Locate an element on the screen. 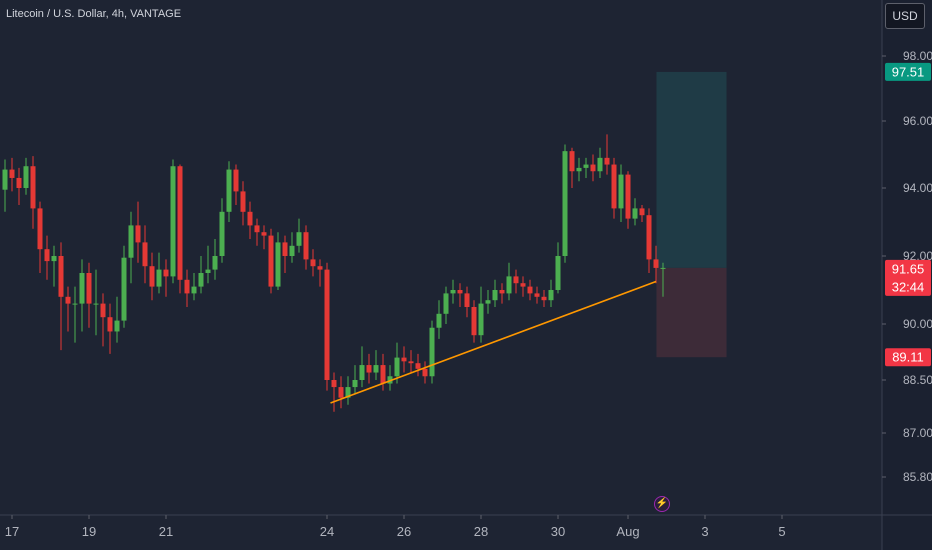 The width and height of the screenshot is (932, 550). y-tick-label: 94.00 is located at coordinates (917, 188).